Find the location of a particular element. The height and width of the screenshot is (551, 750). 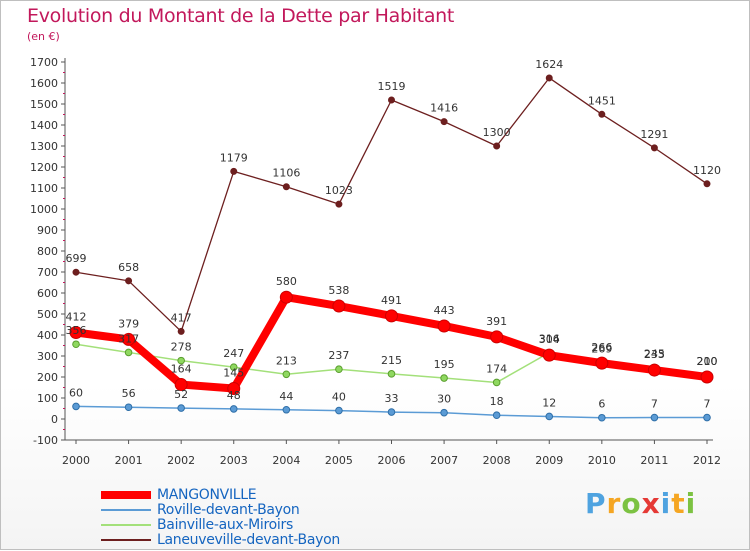

proxiti-logo: Proxiti is located at coordinates (641, 503).